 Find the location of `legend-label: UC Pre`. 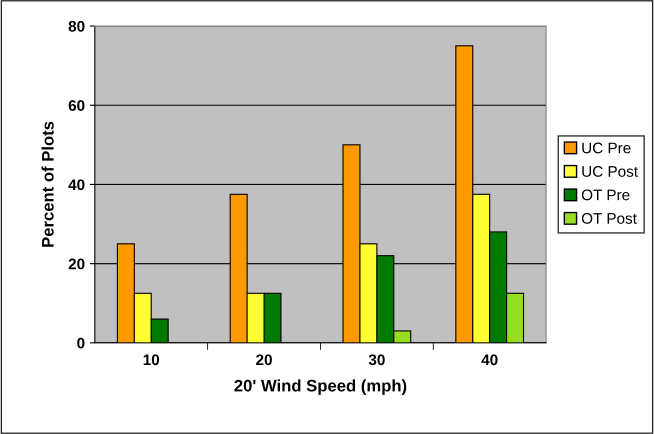

legend-label: UC Pre is located at coordinates (606, 148).